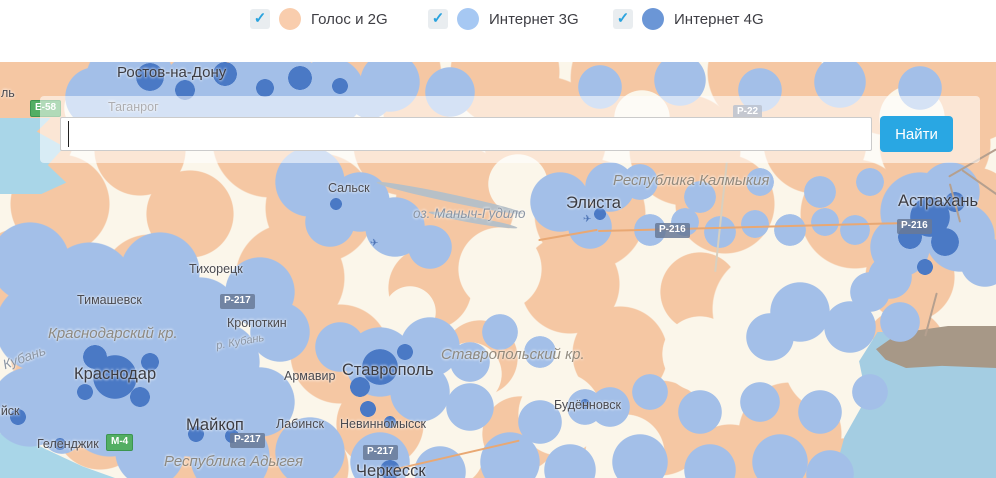 Image resolution: width=996 pixels, height=478 pixels. I want to click on legend-item-3g: ✓ Интернет 3G, so click(503, 19).